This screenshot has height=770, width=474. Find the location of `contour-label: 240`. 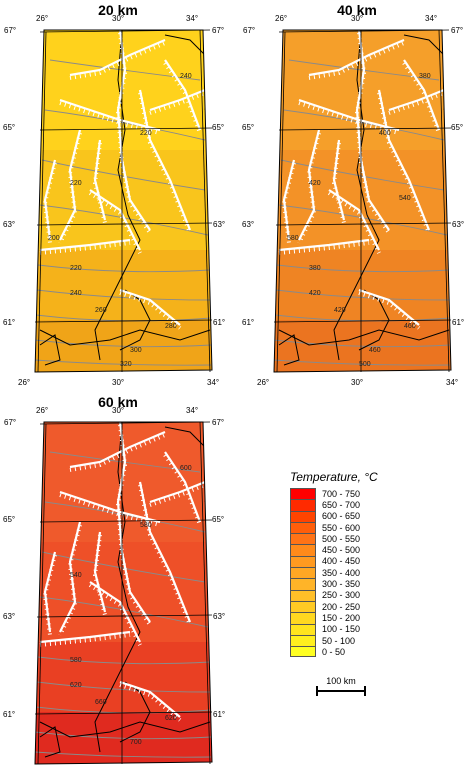

contour-label: 240 is located at coordinates (76, 293).